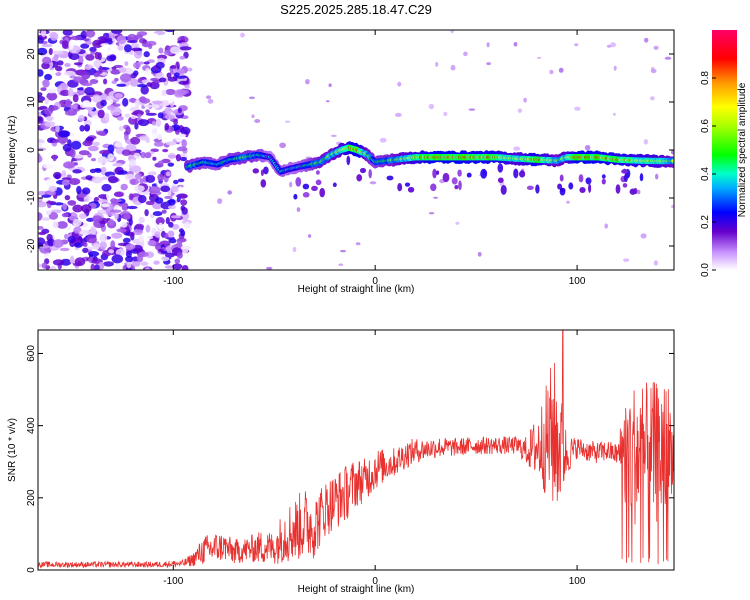 This screenshot has width=750, height=600. Describe the element at coordinates (724, 150) in the screenshot. I see `colorbar-gradient` at that location.